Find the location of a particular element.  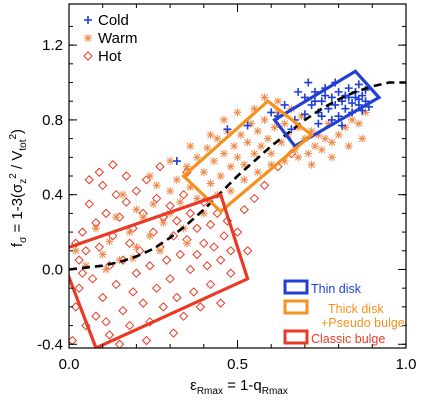

box-legend-swatch is located at coordinates (296, 307).